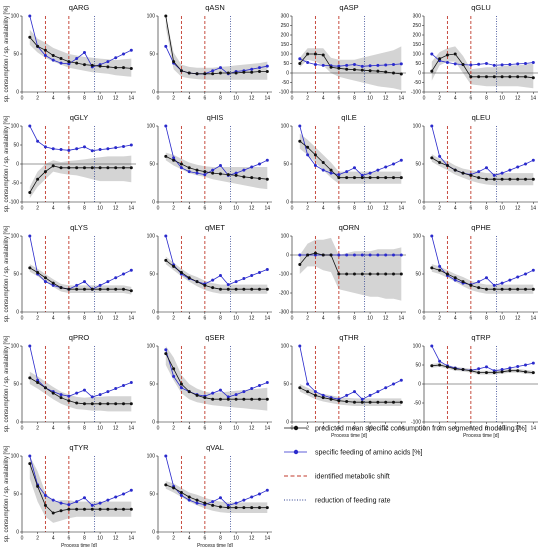 The height and width of the screenshot is (547, 550). What do you see at coordinates (284, 275) in the screenshot?
I see `y-tick-label-qorn: -100` at bounding box center [284, 275].